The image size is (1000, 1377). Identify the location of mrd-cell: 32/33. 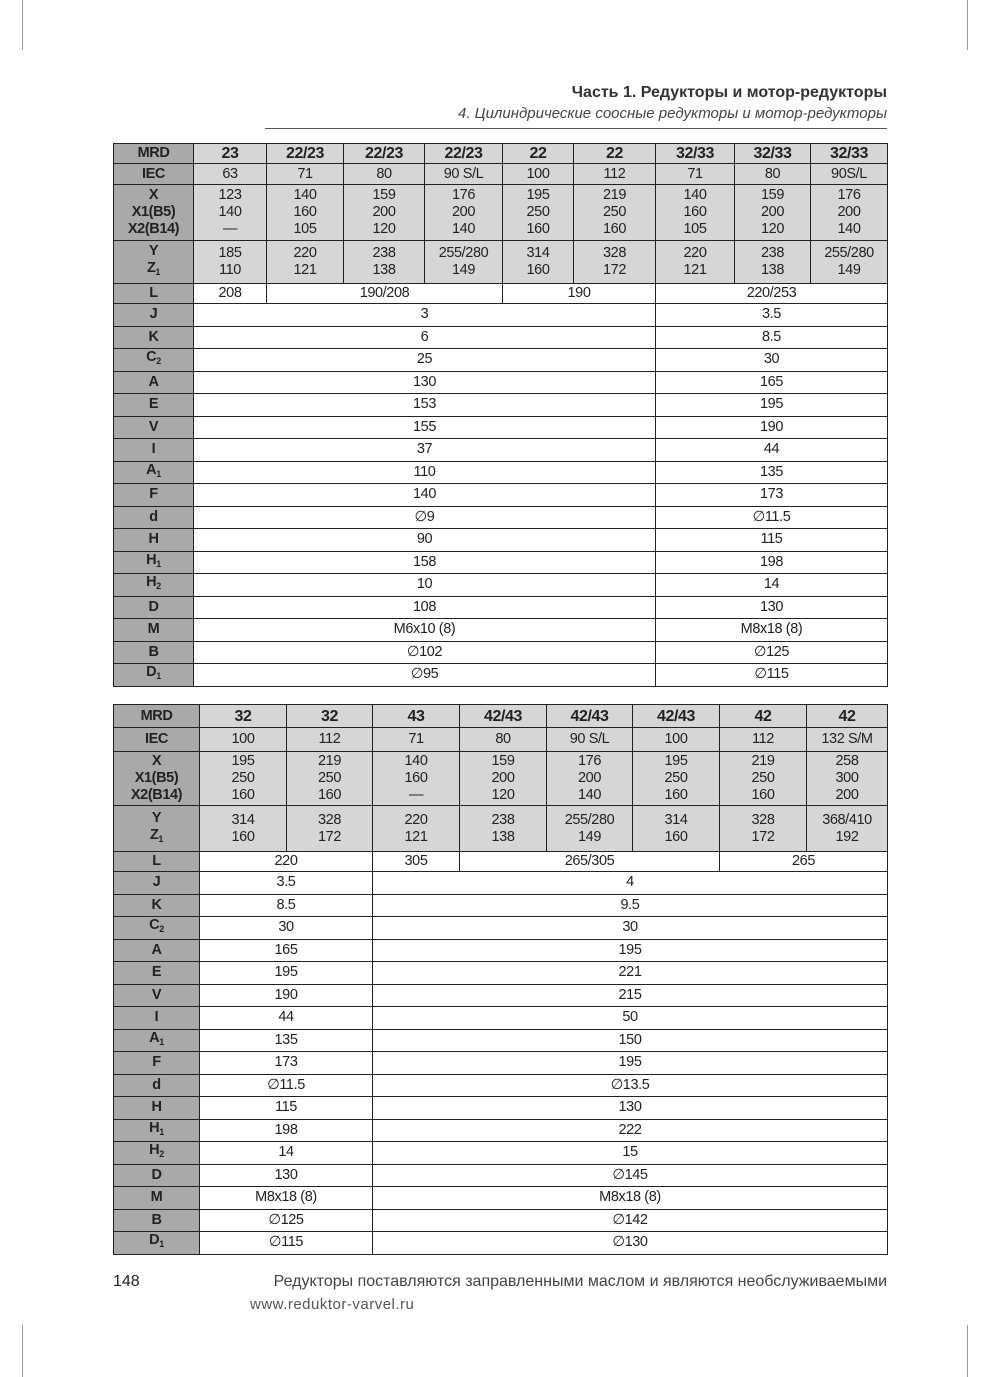
(772, 153).